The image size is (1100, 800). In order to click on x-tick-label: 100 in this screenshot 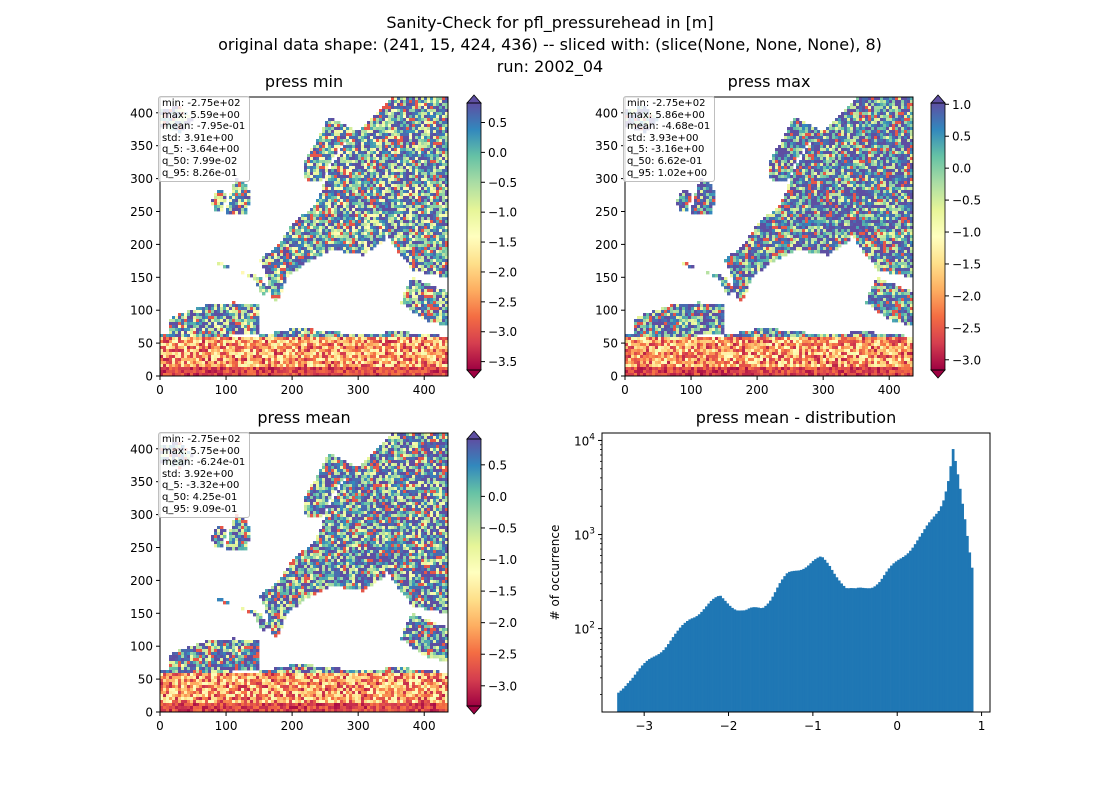, I will do `click(226, 390)`.